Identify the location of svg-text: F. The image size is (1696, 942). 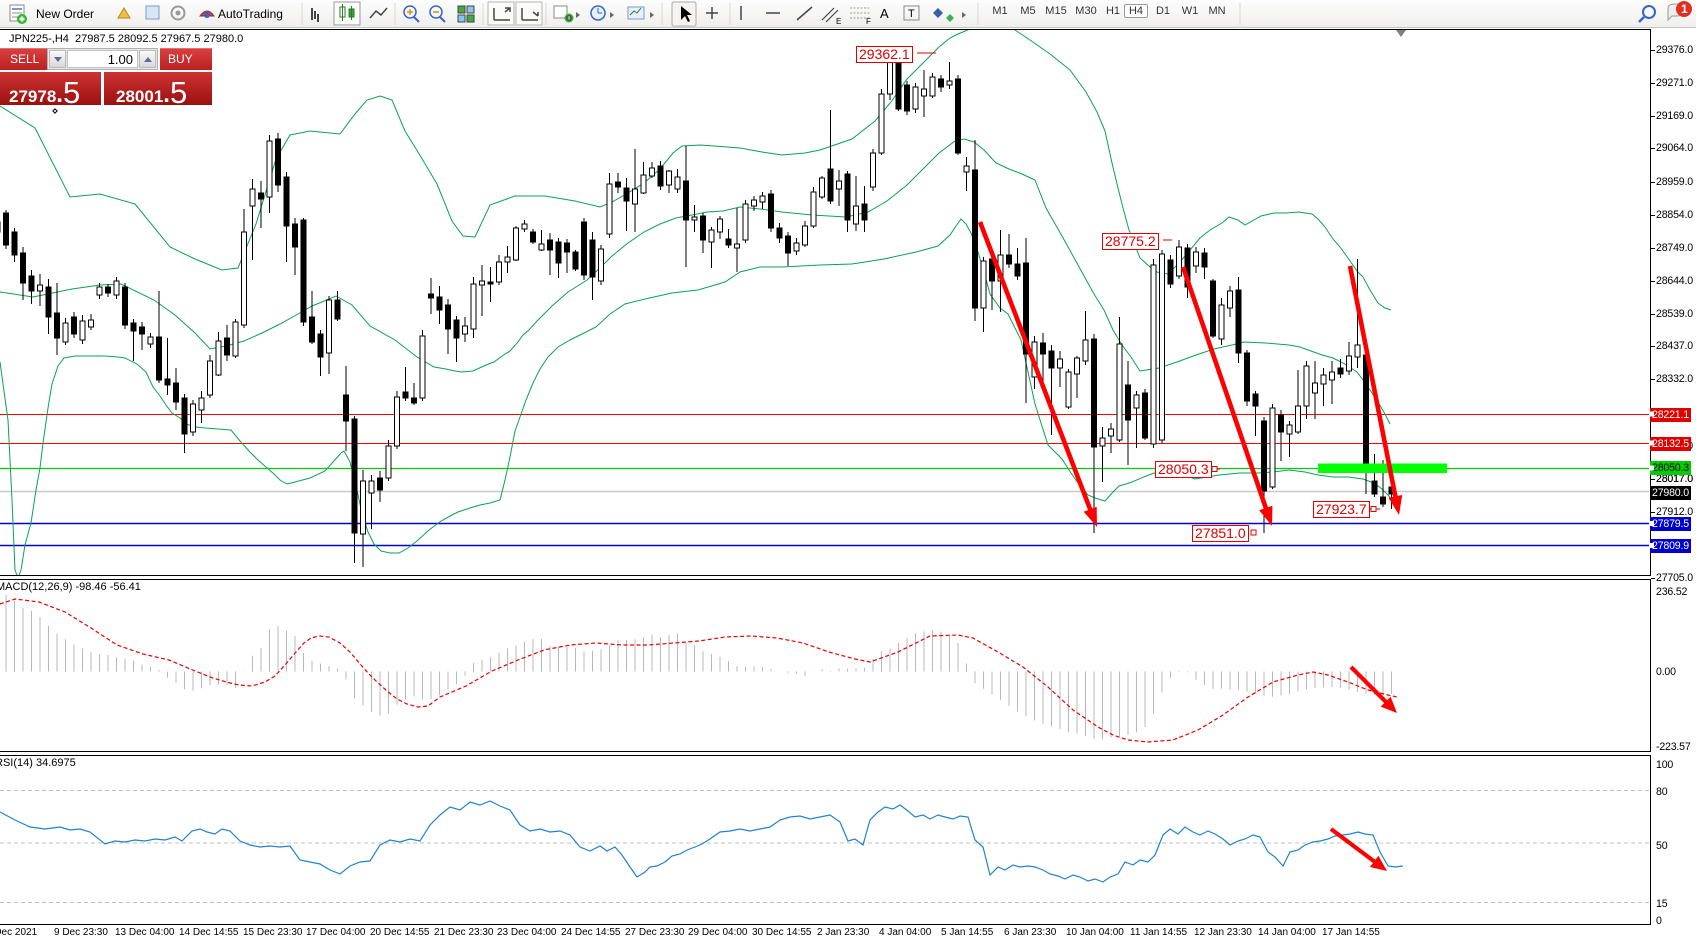
(868, 21).